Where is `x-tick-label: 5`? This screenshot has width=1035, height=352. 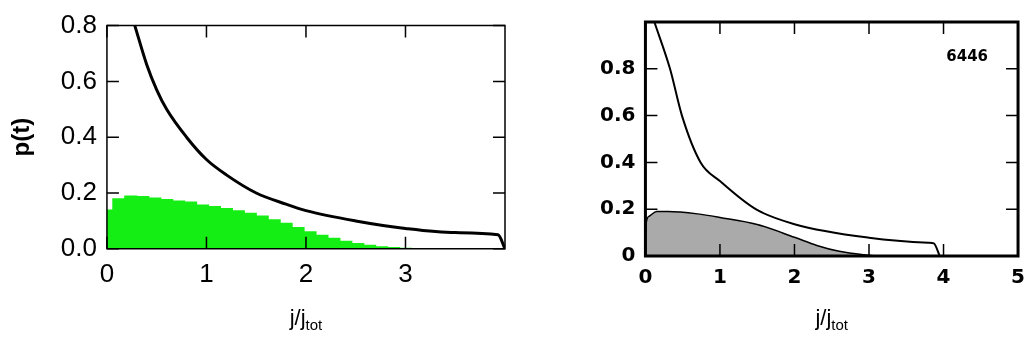
x-tick-label: 5 is located at coordinates (1018, 276).